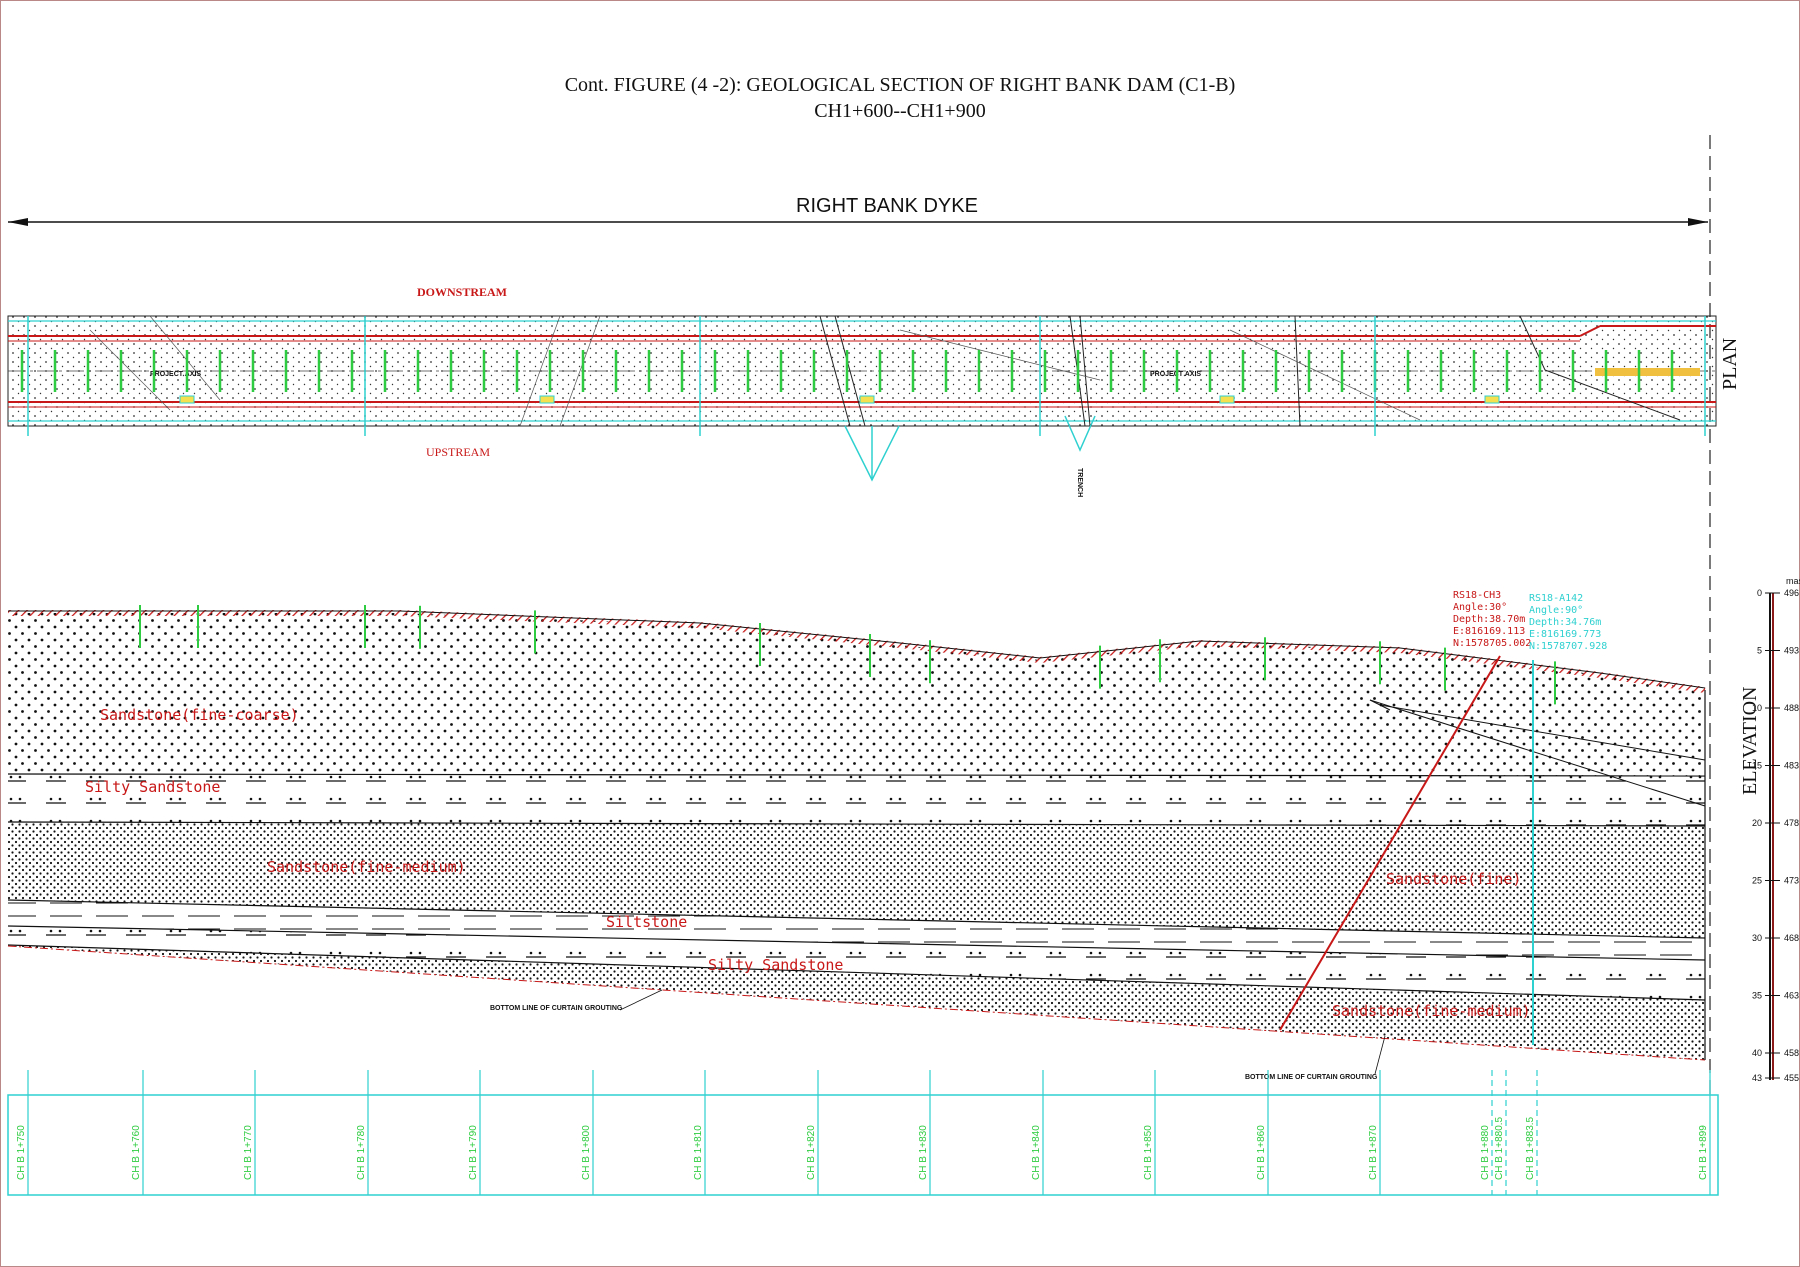 Image resolution: width=1800 pixels, height=1267 pixels. I want to click on elevation-masl: 496, so click(1791, 593).